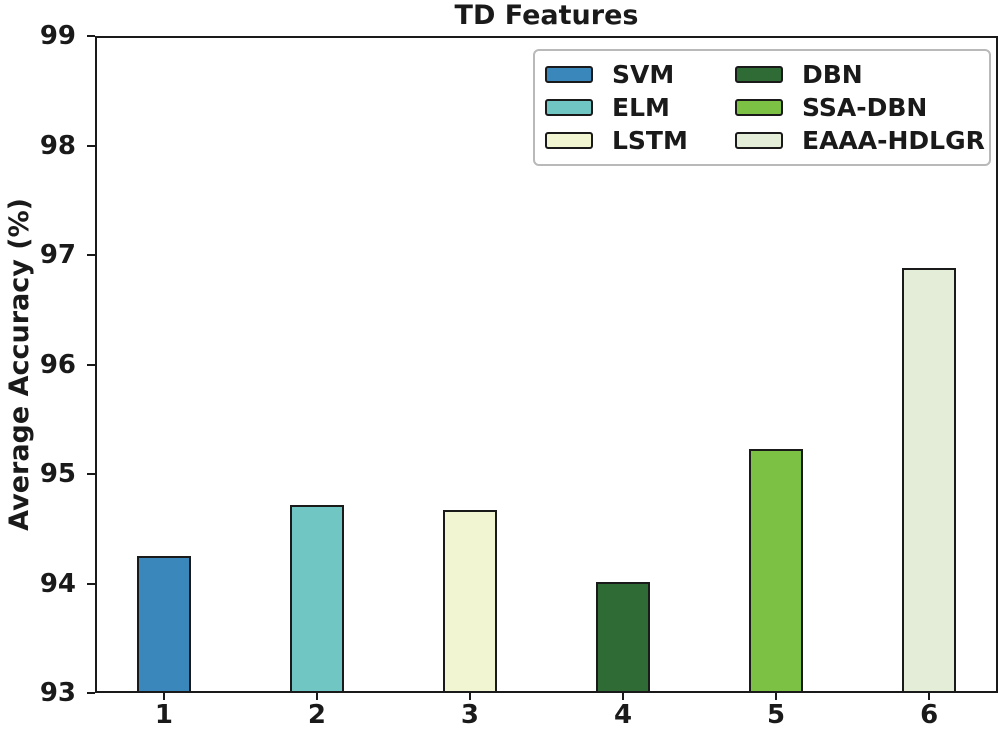 The height and width of the screenshot is (731, 1005). What do you see at coordinates (865, 107) in the screenshot?
I see `legend-label: SSA-DBN` at bounding box center [865, 107].